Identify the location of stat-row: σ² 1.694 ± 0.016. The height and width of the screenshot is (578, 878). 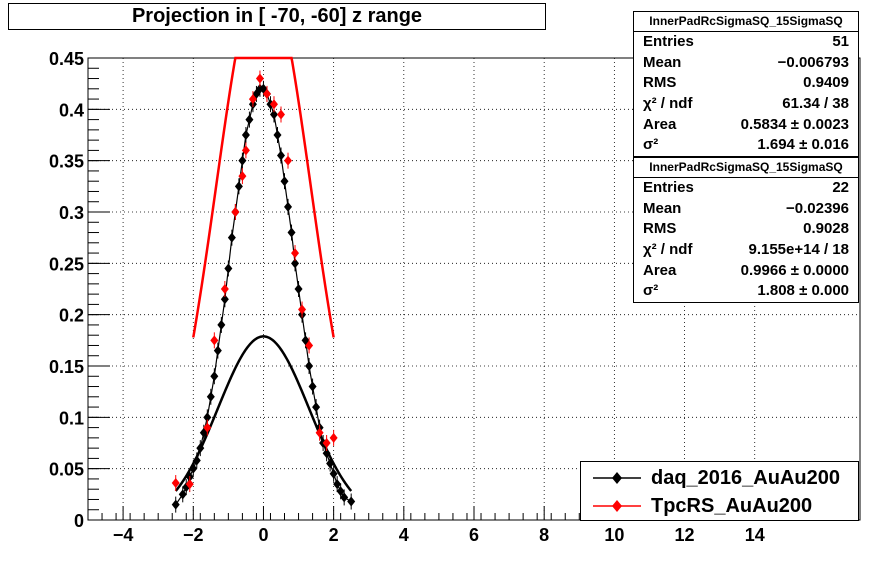
(746, 145).